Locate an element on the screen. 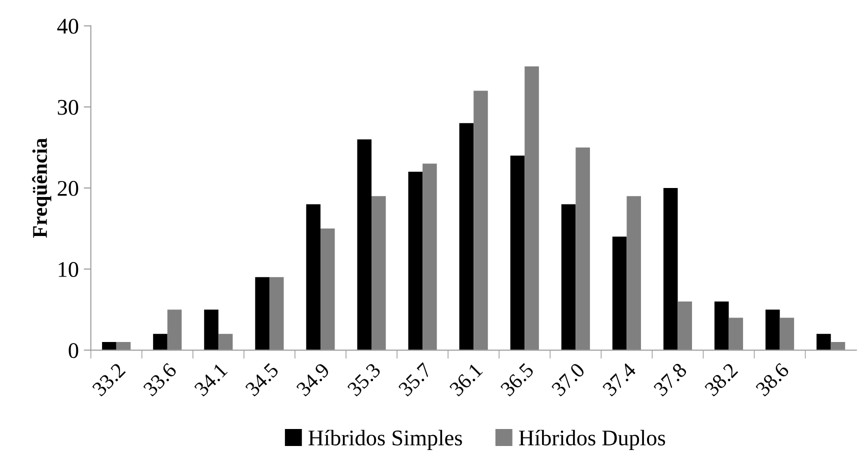 The height and width of the screenshot is (470, 865). x-tick-label: 34.9 is located at coordinates (313, 379).